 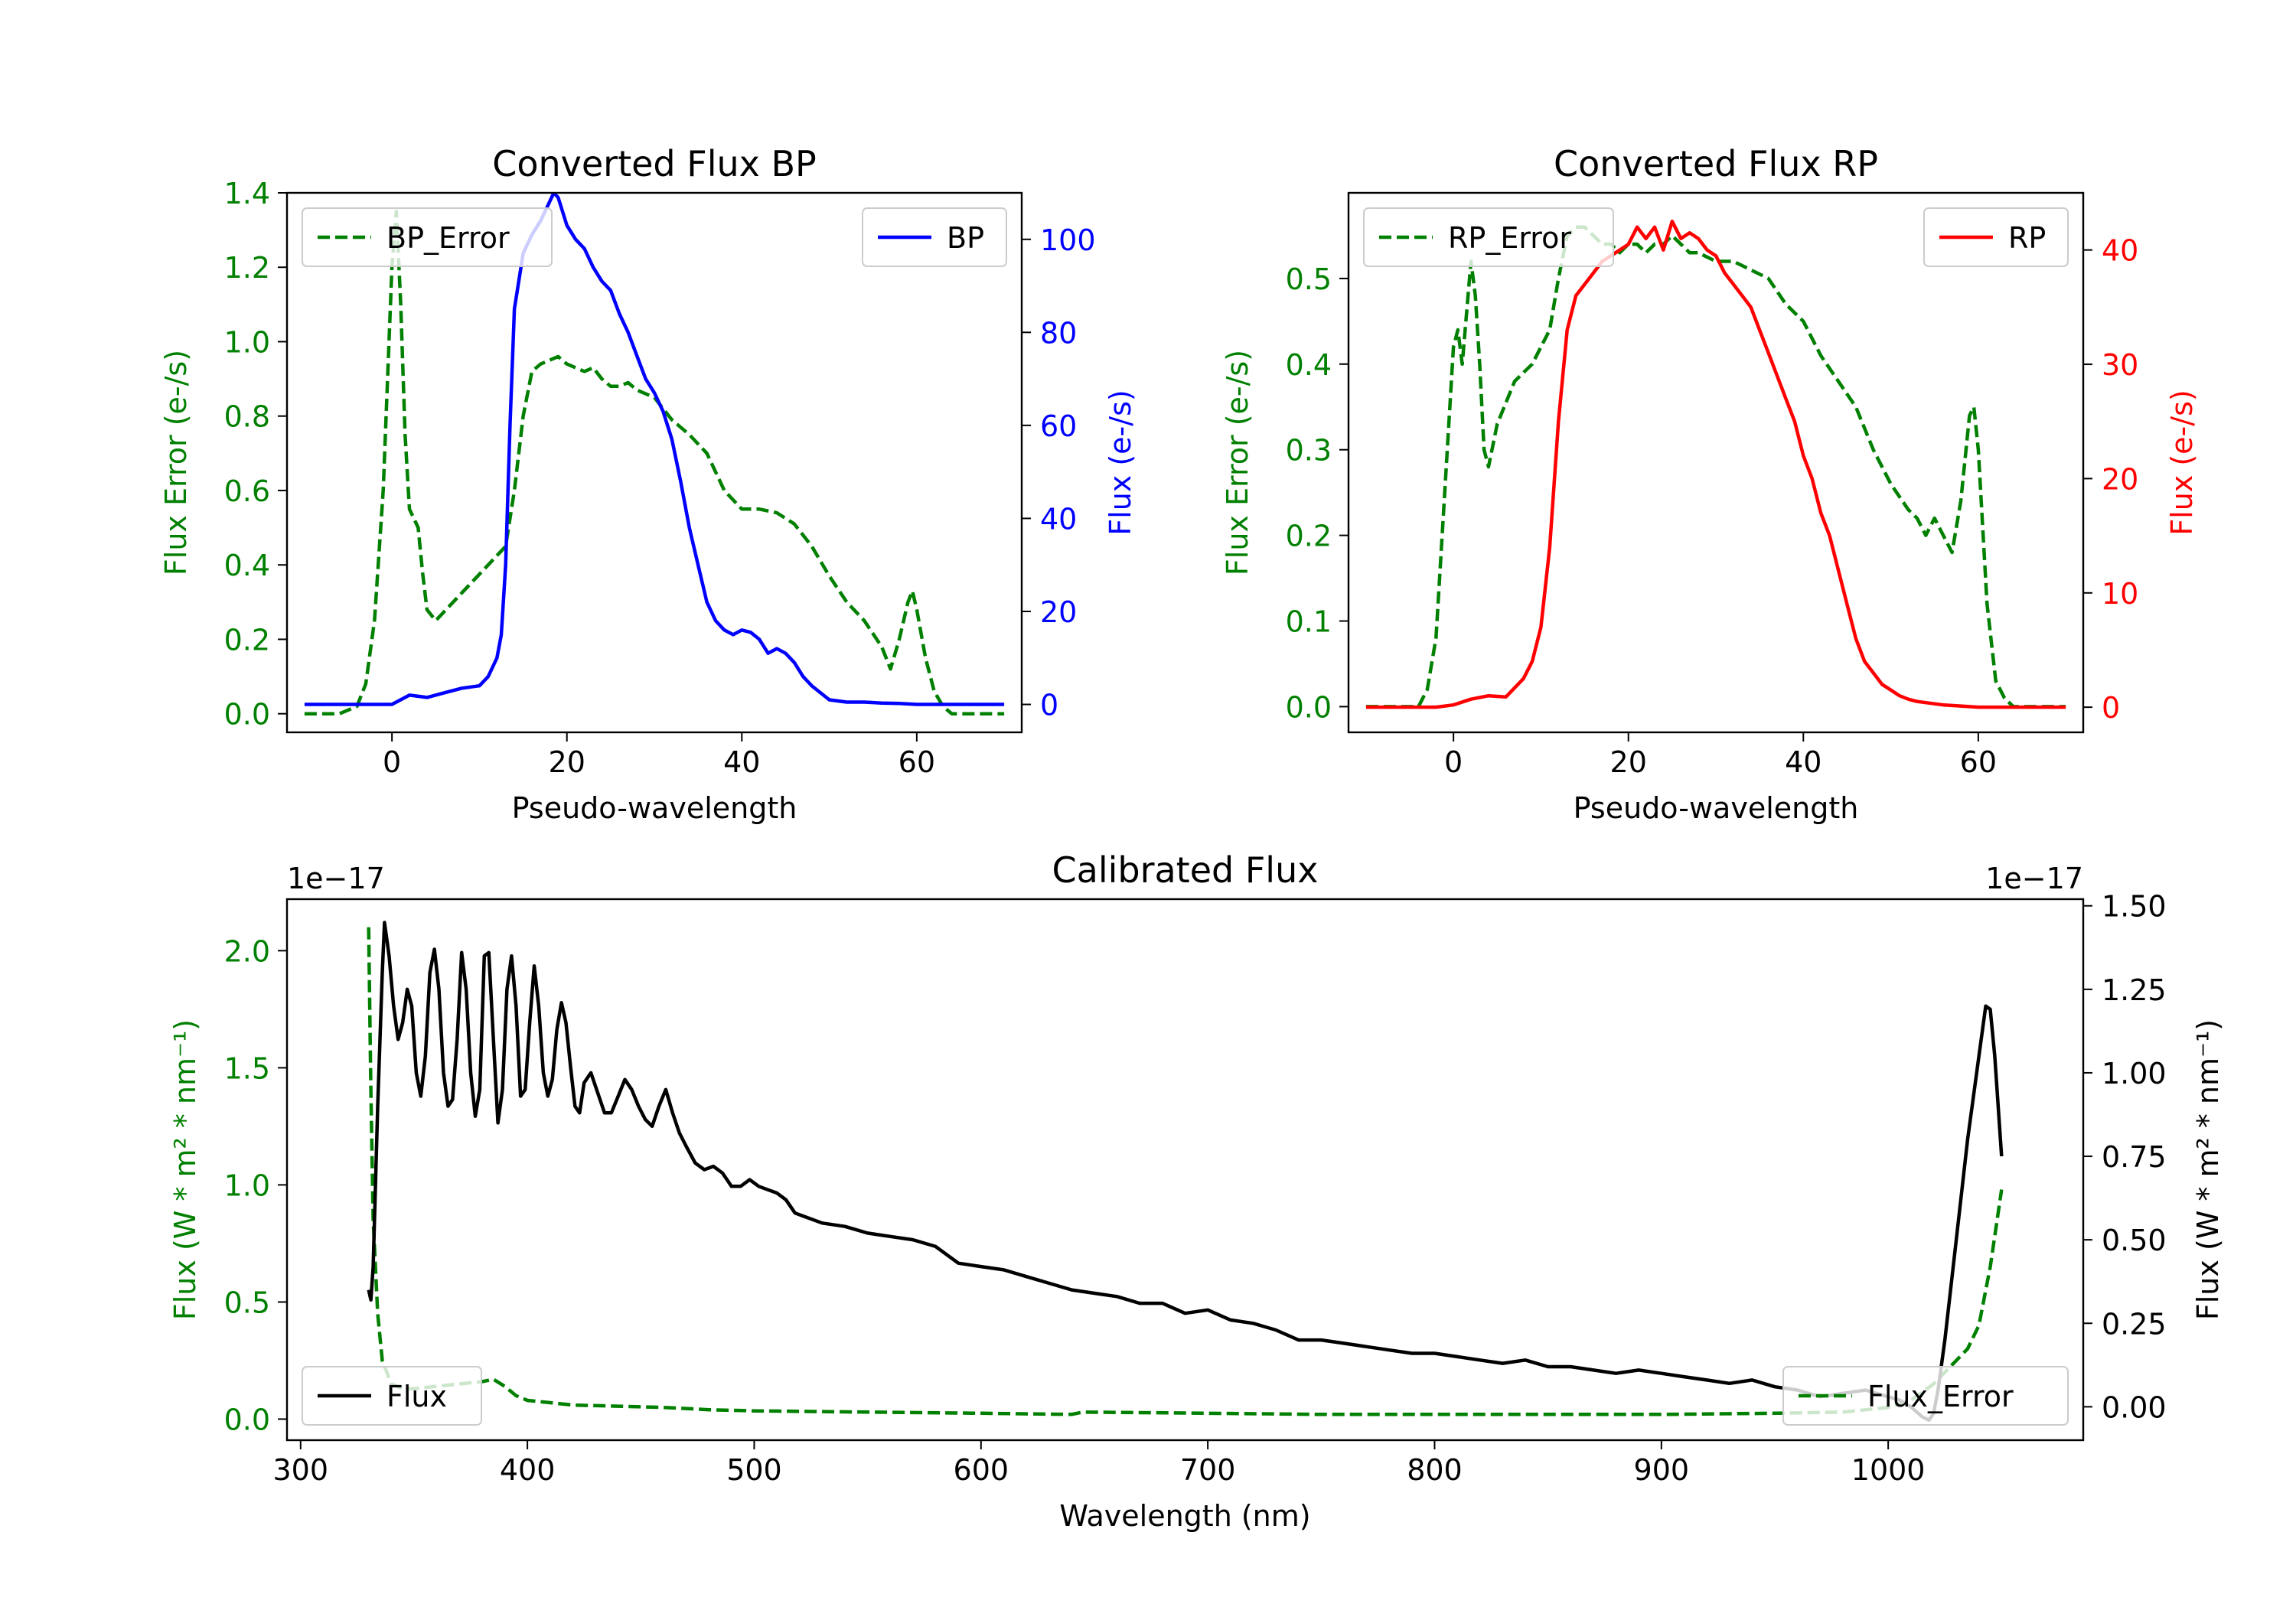 What do you see at coordinates (1058, 612) in the screenshot?
I see `bp-right-tick-label: 20` at bounding box center [1058, 612].